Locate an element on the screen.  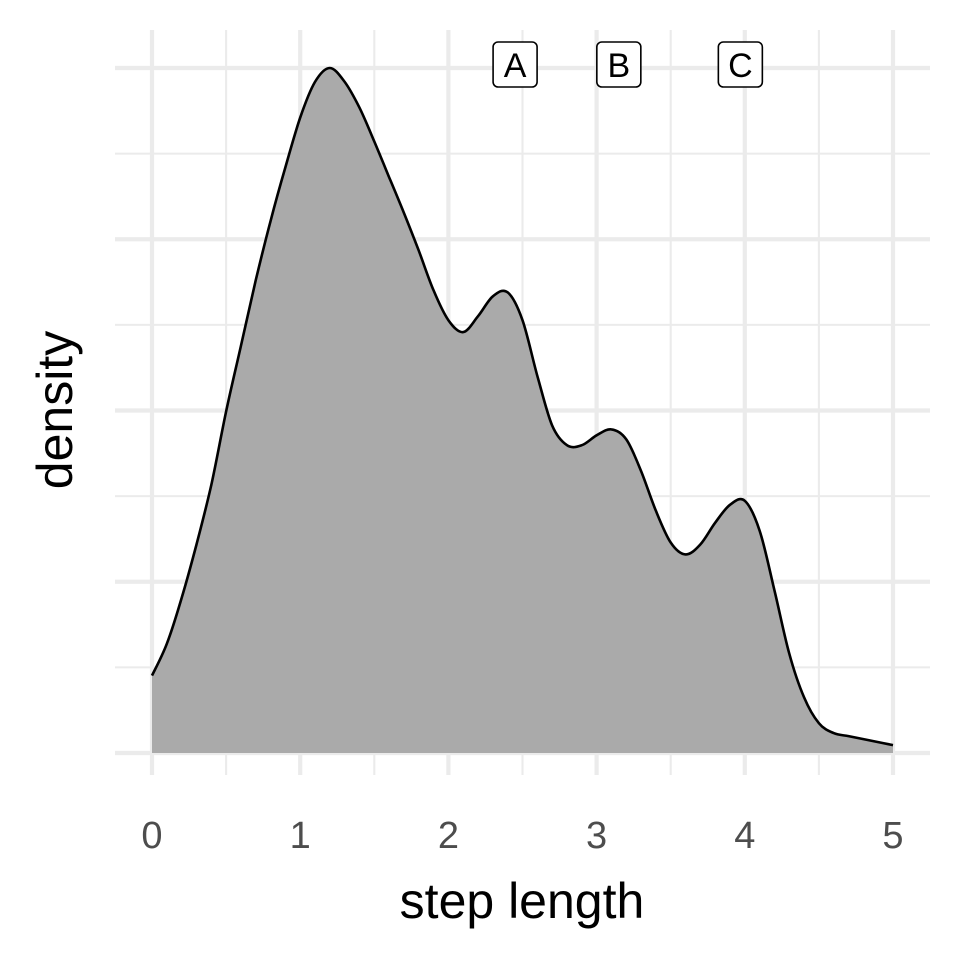
annotation-label-a: A is located at coordinates (515, 64).